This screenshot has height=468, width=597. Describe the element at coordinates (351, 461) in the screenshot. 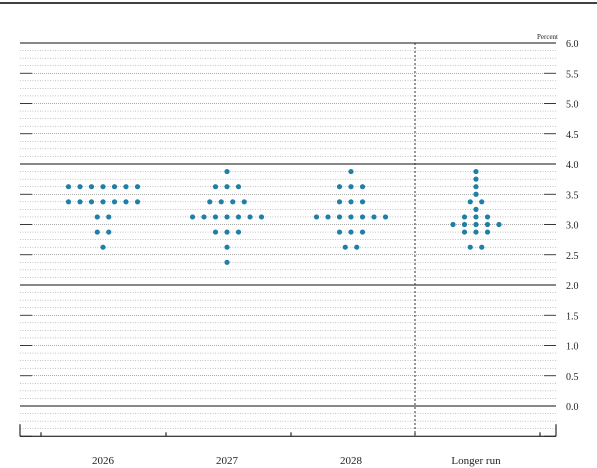

I see `x-tick-label: 2028` at that location.